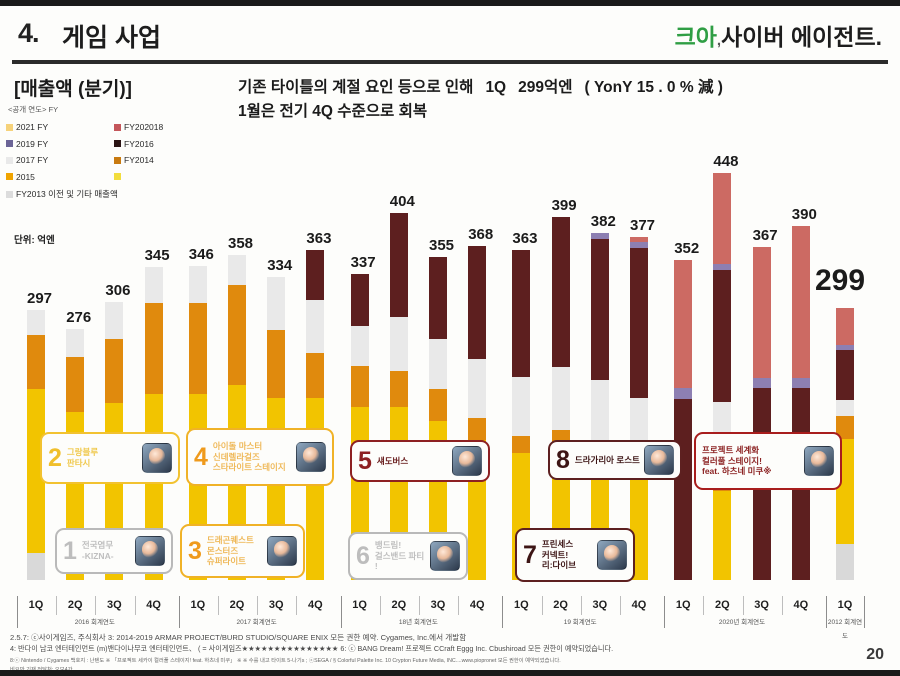 This screenshot has height=676, width=900. I want to click on headline-line1-d: ( YonY, so click(608, 87).